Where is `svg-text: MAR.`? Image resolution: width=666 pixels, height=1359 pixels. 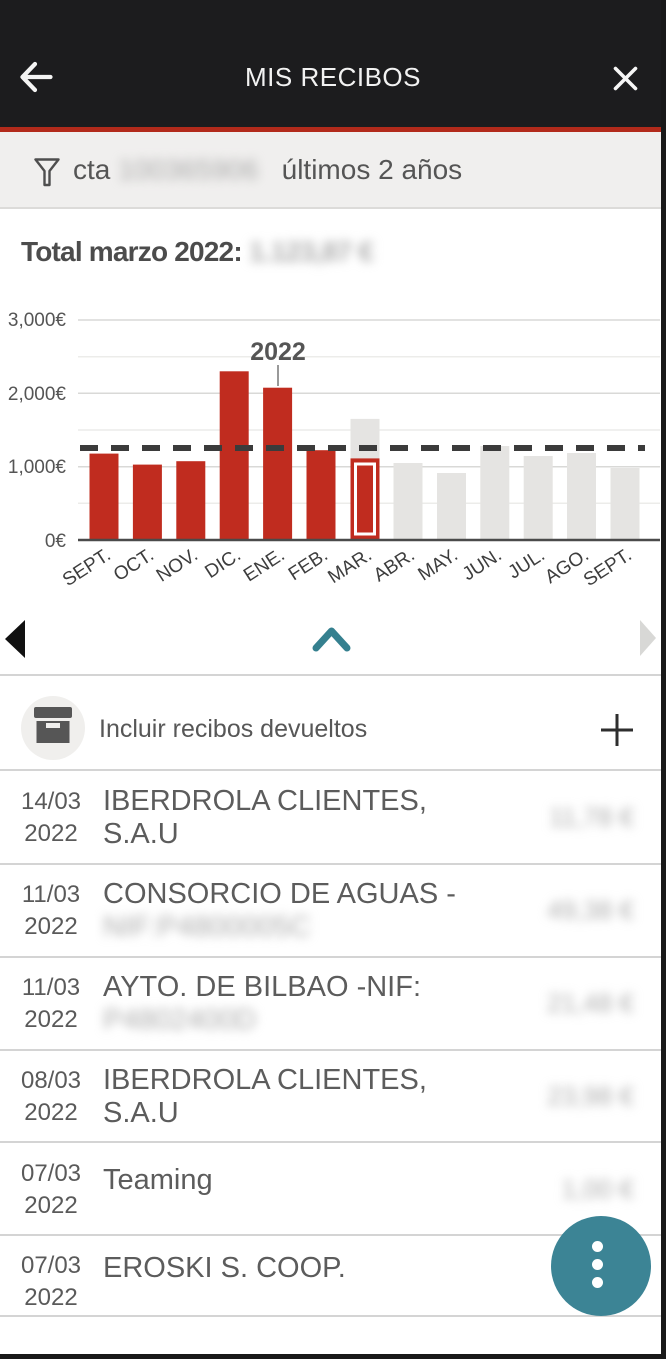
svg-text: MAR. is located at coordinates (349, 566).